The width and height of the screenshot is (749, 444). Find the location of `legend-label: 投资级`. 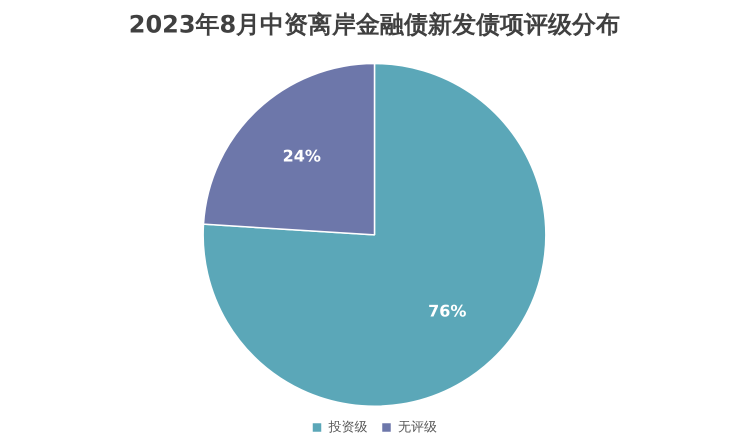

legend-label: 投资级 is located at coordinates (348, 427).